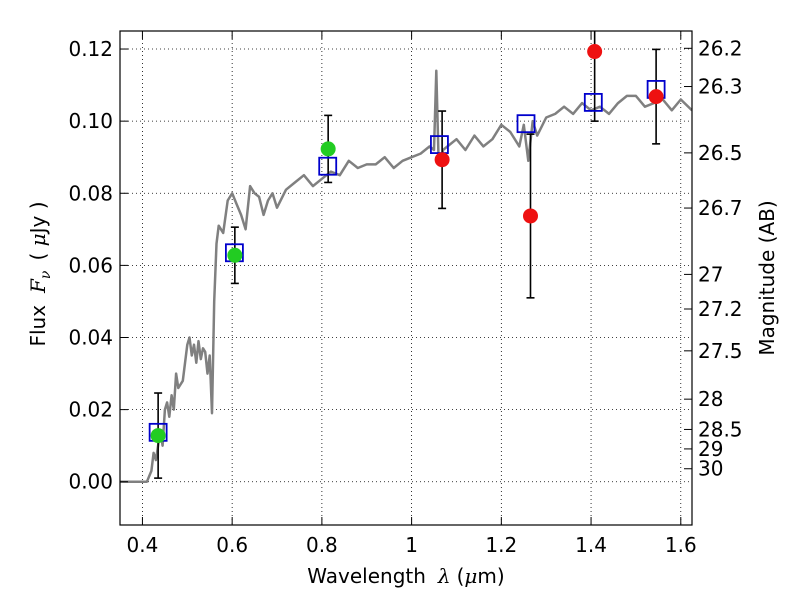  What do you see at coordinates (90, 121) in the screenshot?
I see `y-tick-label: 0.10` at bounding box center [90, 121].